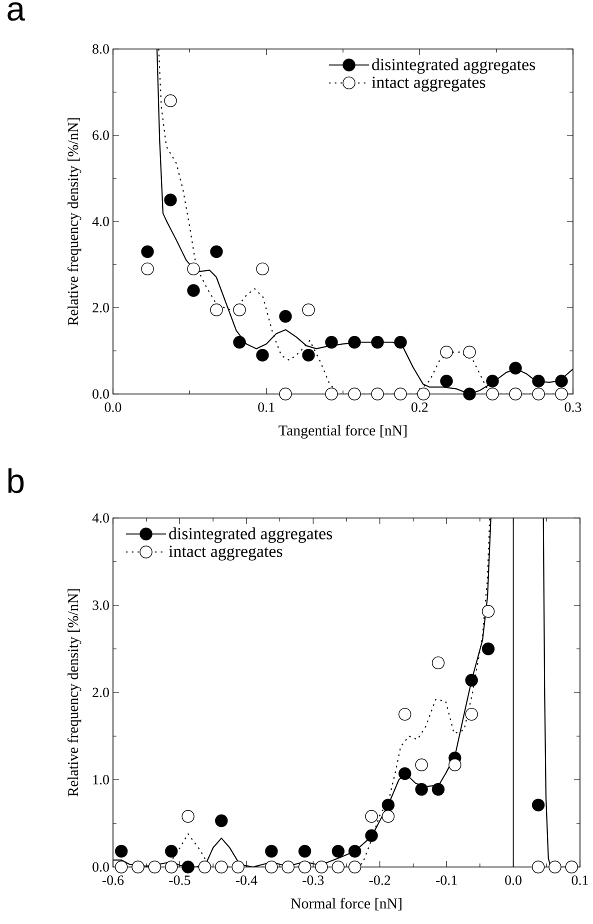 Image resolution: width=593 pixels, height=924 pixels. Describe the element at coordinates (100, 49) in the screenshot. I see `y-tick-label: 8.0` at that location.